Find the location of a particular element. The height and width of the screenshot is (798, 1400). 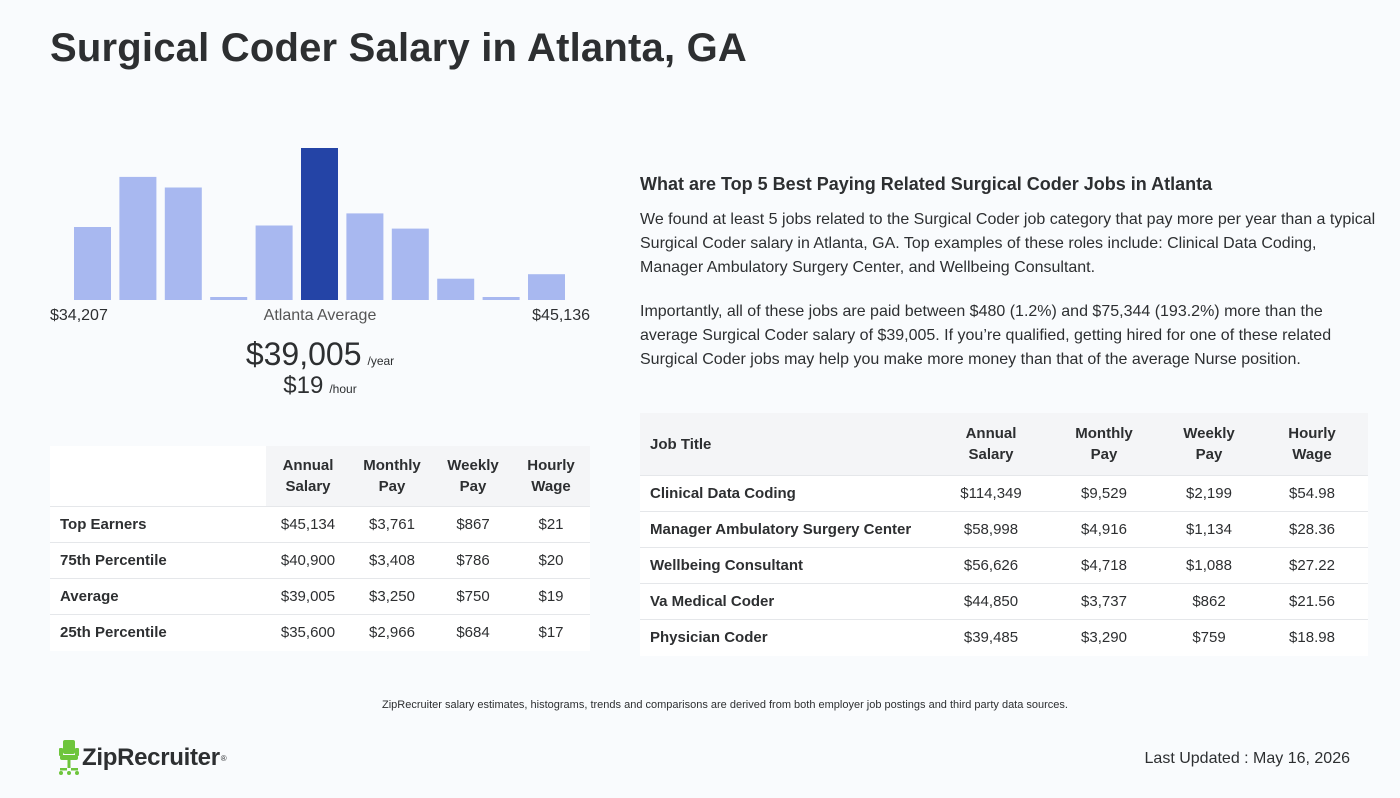

cell-monthly: $3,408 is located at coordinates (392, 560).